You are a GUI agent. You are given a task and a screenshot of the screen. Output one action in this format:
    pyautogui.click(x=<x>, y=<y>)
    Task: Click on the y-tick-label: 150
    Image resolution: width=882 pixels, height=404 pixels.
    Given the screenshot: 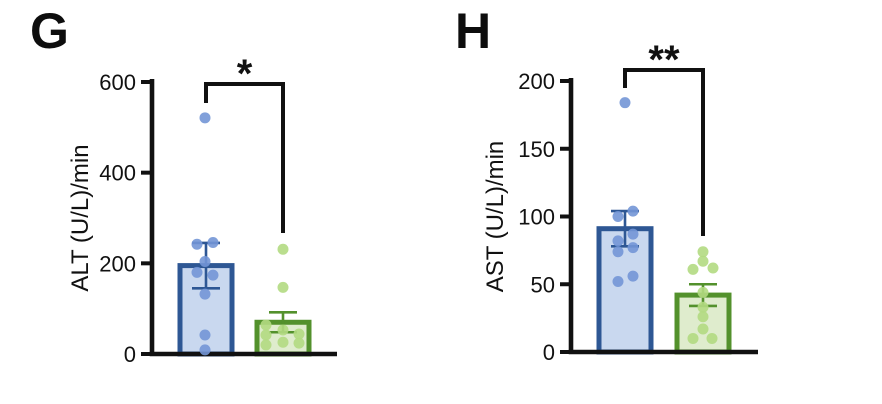 What is the action you would take?
    pyautogui.click(x=536, y=149)
    